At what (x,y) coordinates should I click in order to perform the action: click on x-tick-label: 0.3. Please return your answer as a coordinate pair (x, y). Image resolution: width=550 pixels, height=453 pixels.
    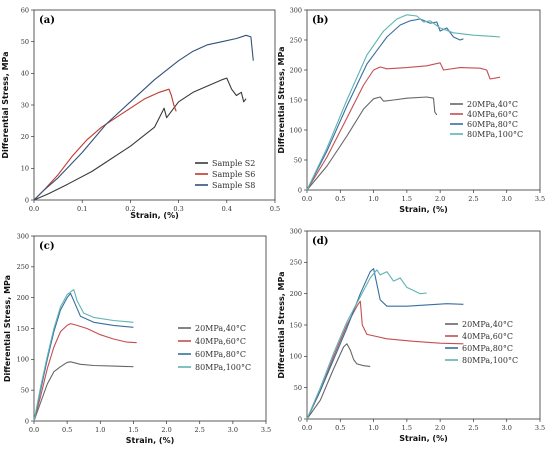
    Looking at the image, I should click on (178, 209).